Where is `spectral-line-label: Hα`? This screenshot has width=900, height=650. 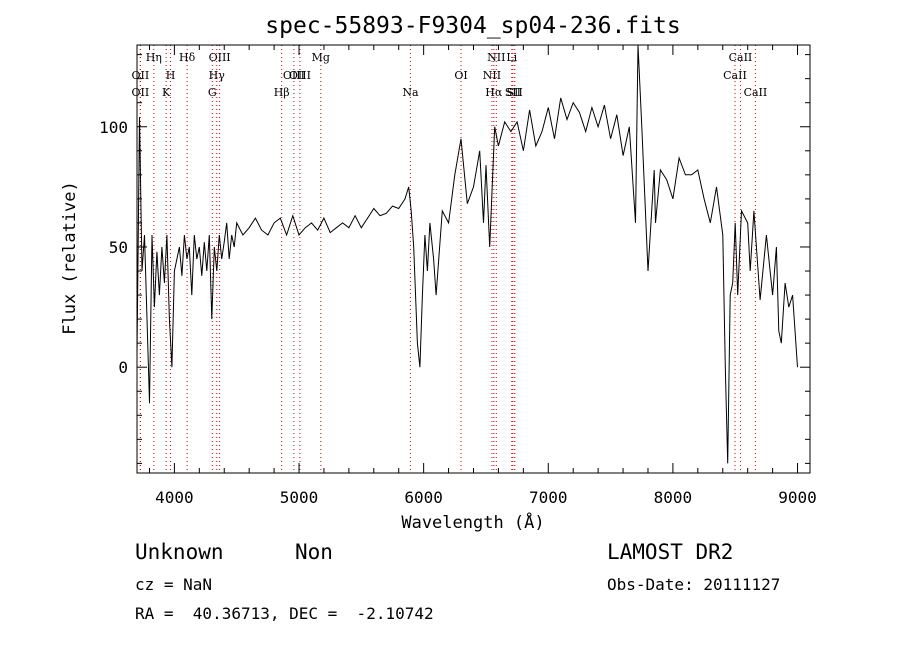
spectral-line-label: Hα is located at coordinates (494, 92).